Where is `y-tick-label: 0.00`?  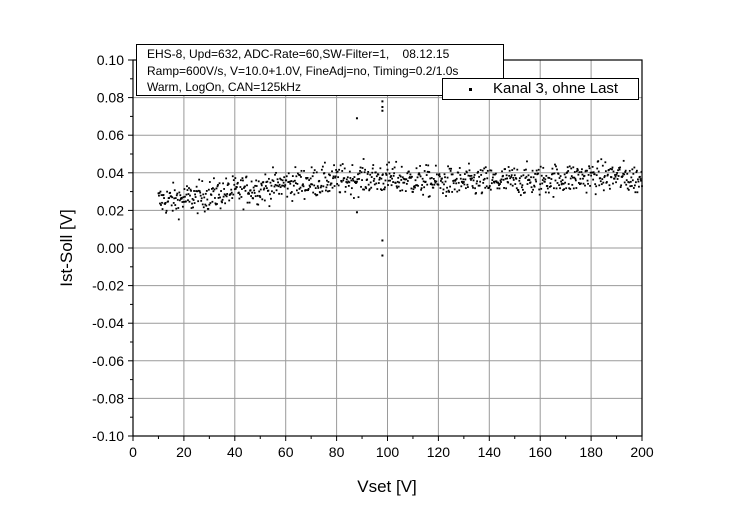
y-tick-label: 0.00 is located at coordinates (110, 248).